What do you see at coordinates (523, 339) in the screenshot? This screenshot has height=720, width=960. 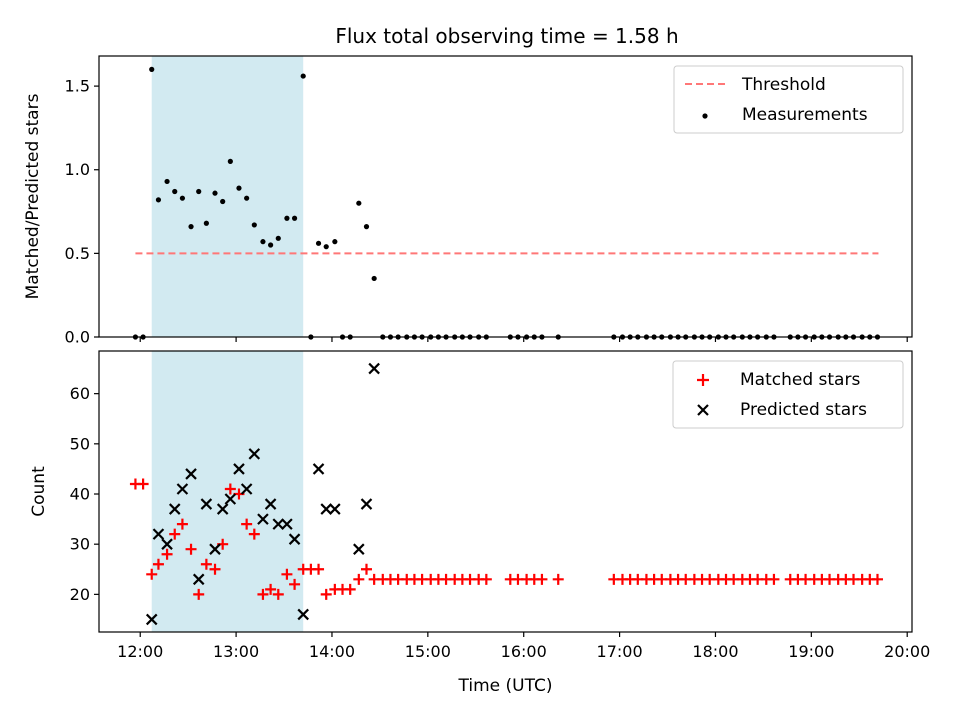 I see `top-x-ticks` at bounding box center [523, 339].